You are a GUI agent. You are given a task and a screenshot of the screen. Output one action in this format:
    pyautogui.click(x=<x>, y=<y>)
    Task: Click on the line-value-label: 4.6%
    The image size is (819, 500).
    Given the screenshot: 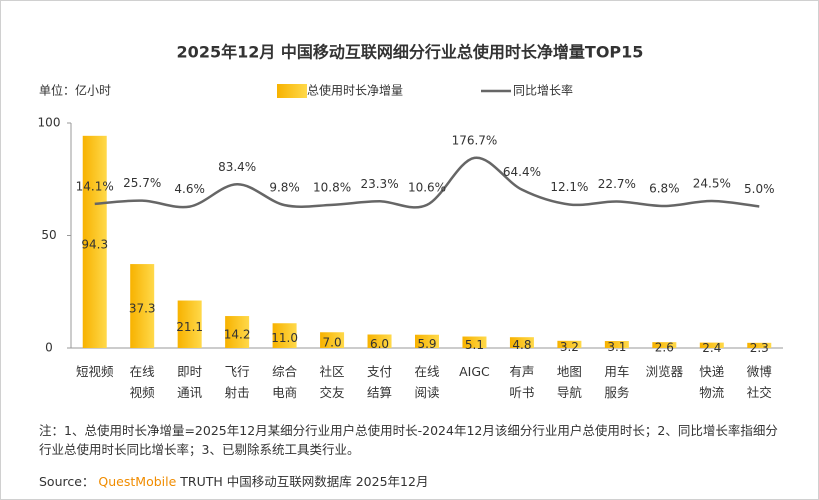 What is the action you would take?
    pyautogui.click(x=189, y=189)
    